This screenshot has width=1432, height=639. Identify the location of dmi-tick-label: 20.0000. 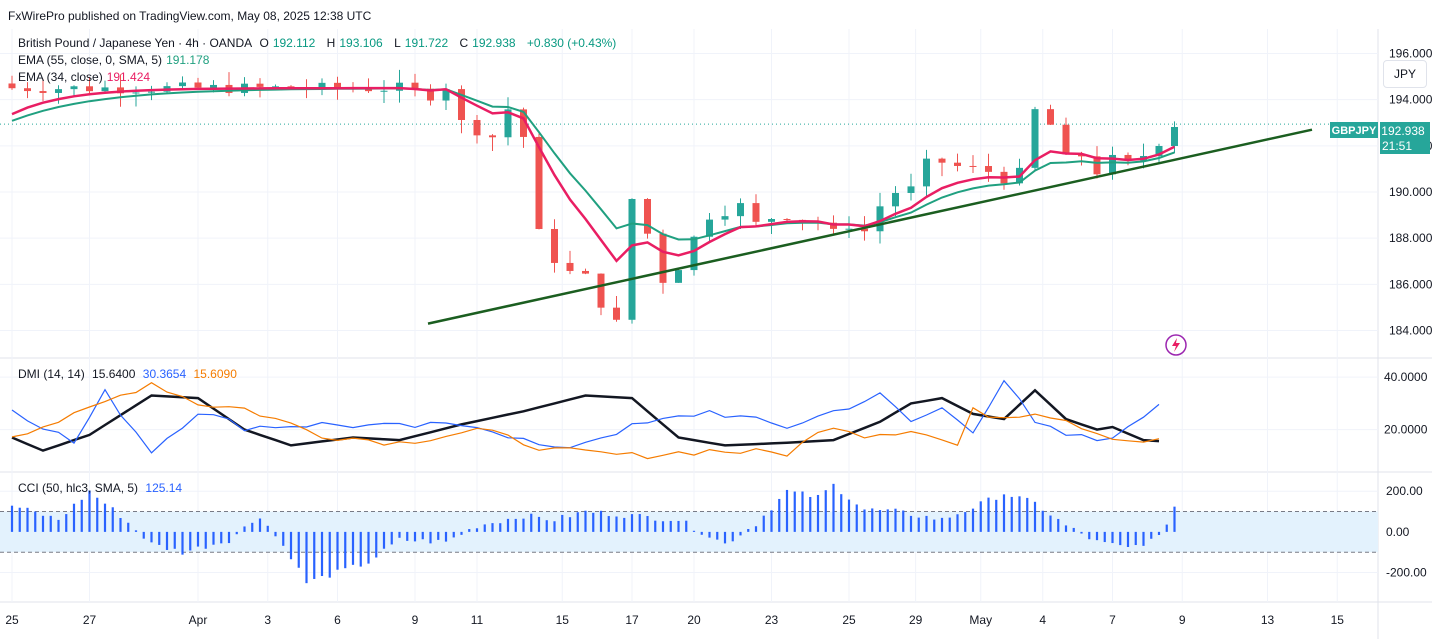
(1406, 430).